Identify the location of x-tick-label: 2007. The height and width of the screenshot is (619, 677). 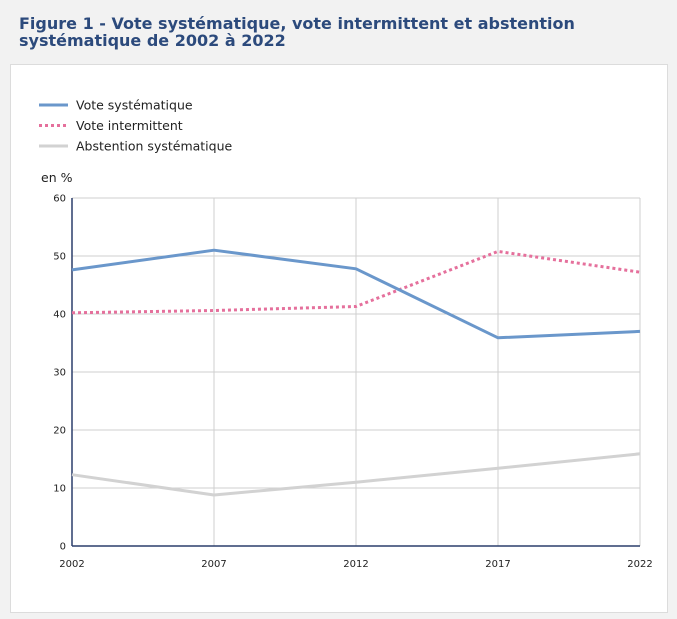
(213, 564).